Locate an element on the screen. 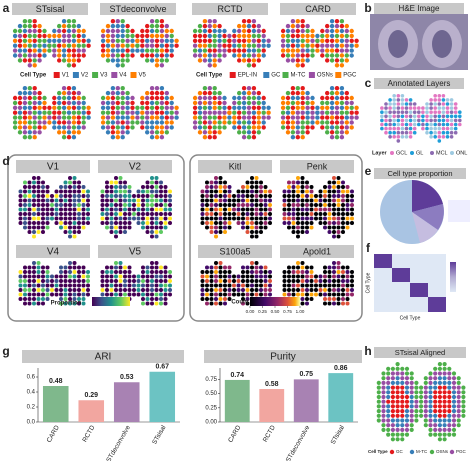 Image resolution: width=474 pixels, height=461 pixels. bar is located at coordinates (272, 405).